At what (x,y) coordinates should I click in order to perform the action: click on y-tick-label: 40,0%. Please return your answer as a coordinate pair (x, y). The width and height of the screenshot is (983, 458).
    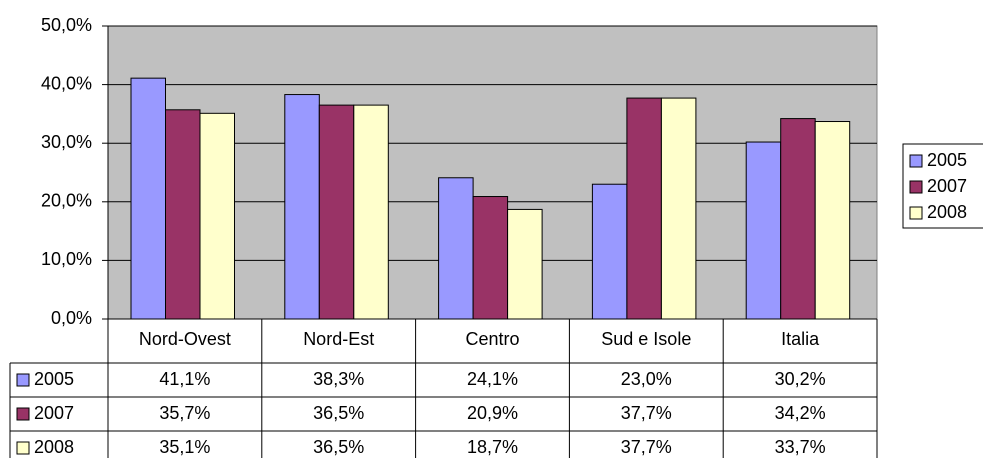
    Looking at the image, I should click on (66, 83).